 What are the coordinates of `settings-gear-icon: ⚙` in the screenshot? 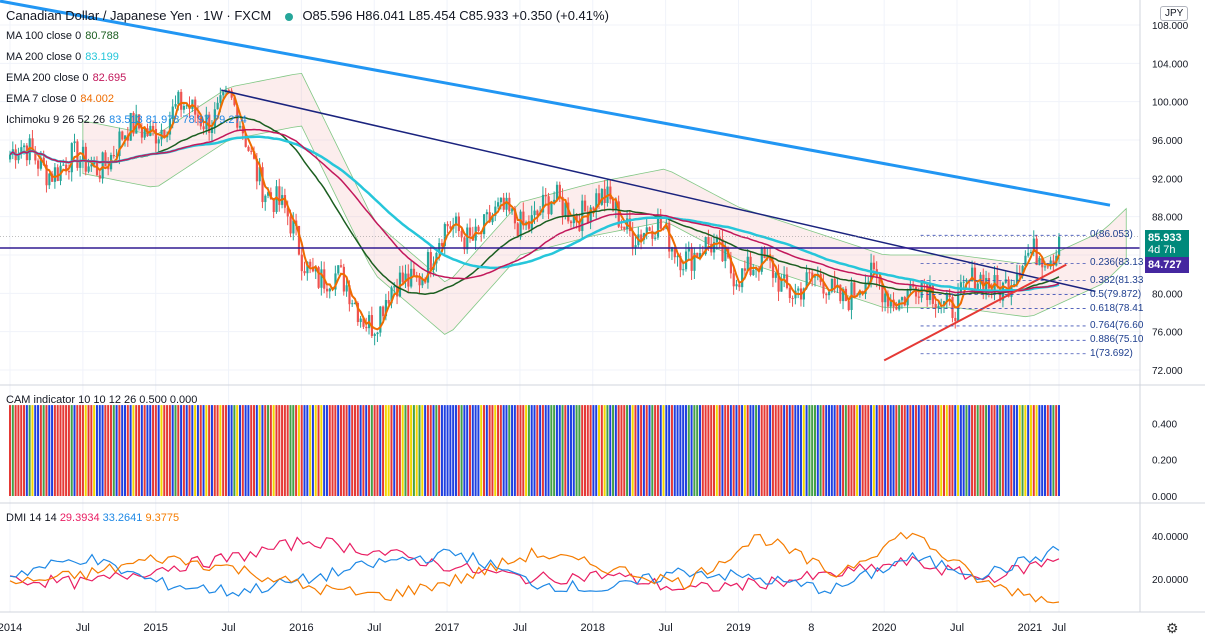 It's located at (1172, 628).